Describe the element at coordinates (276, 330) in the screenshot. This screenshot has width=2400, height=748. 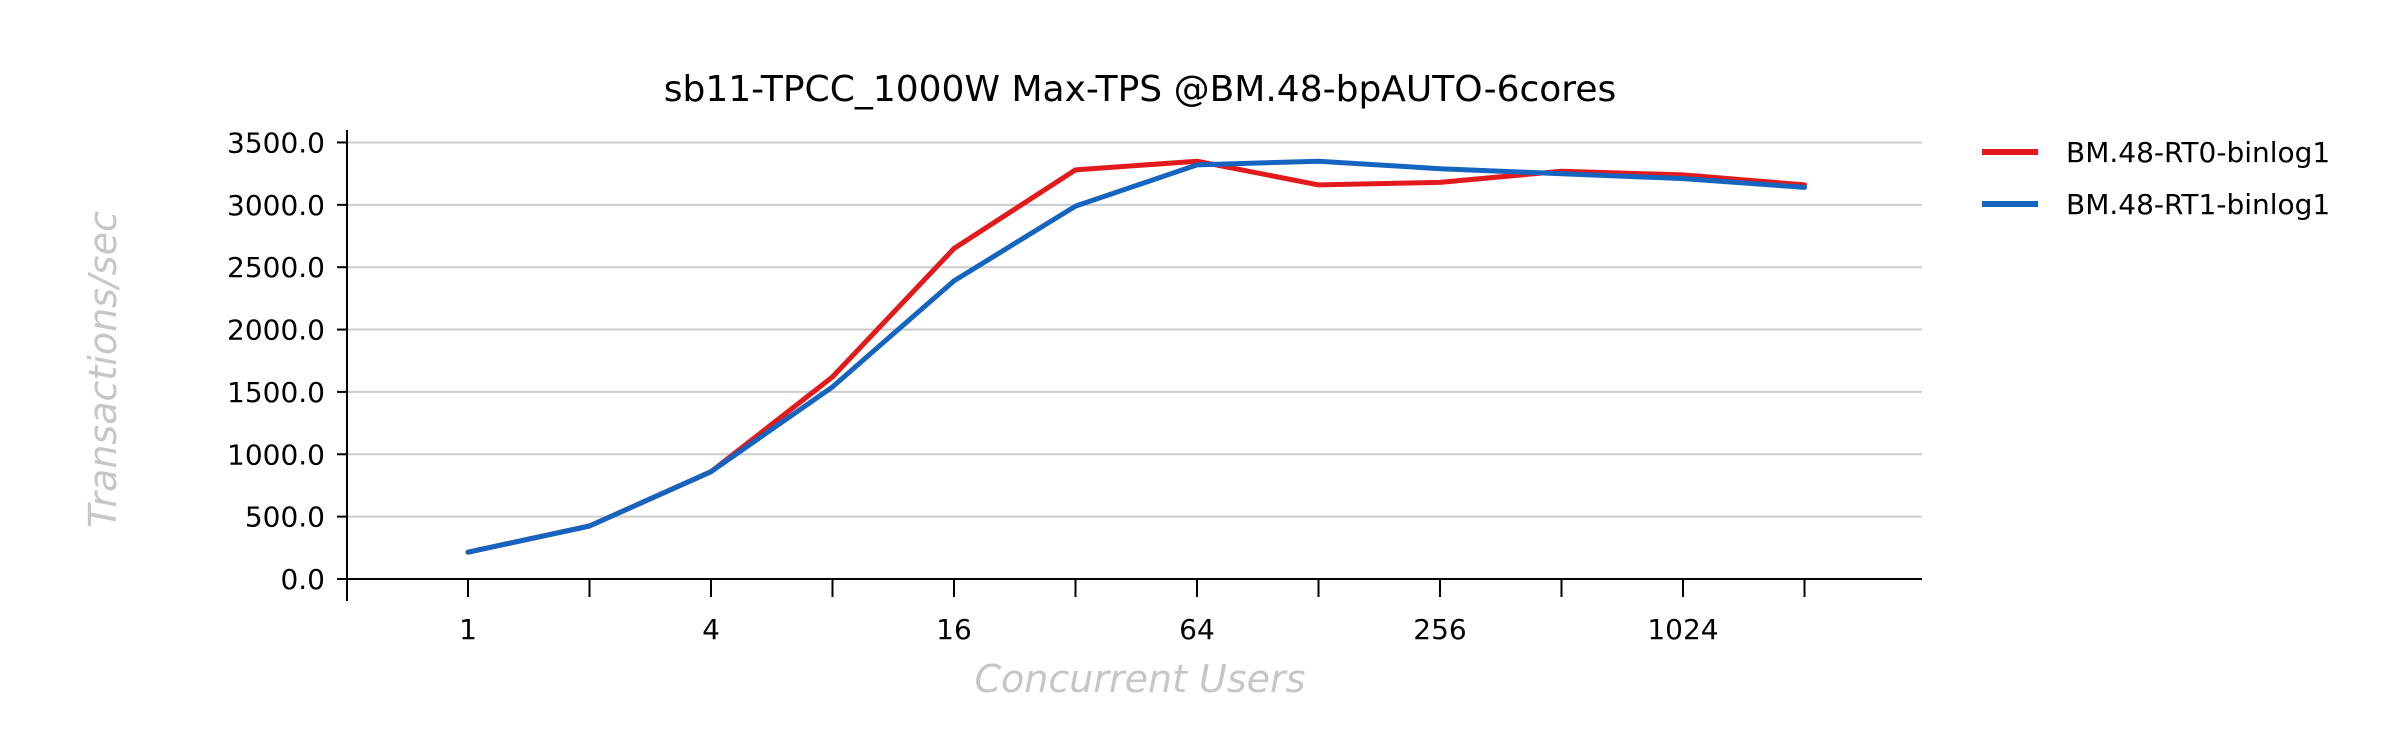
I see `y-tick-label: 2000.0` at that location.